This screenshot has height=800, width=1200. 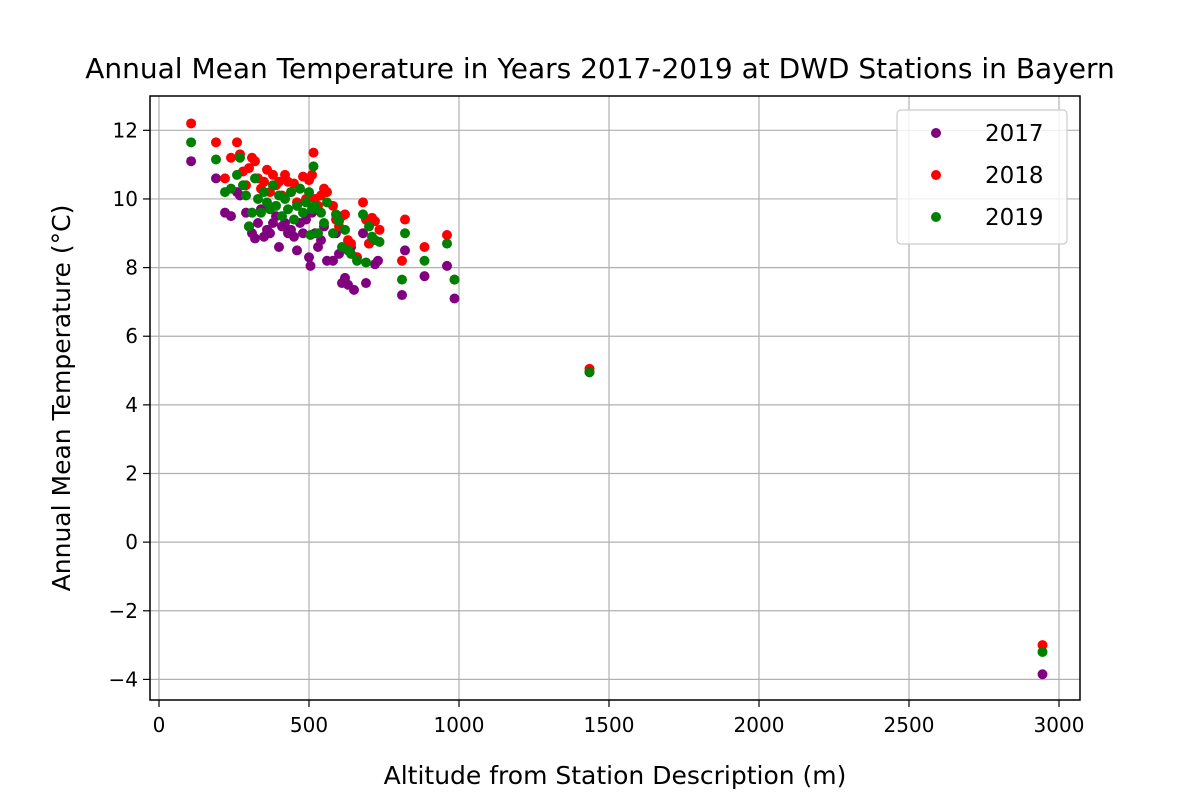 What do you see at coordinates (61, 398) in the screenshot?
I see `y-axis-label: Annual Mean Temperature (°C)` at bounding box center [61, 398].